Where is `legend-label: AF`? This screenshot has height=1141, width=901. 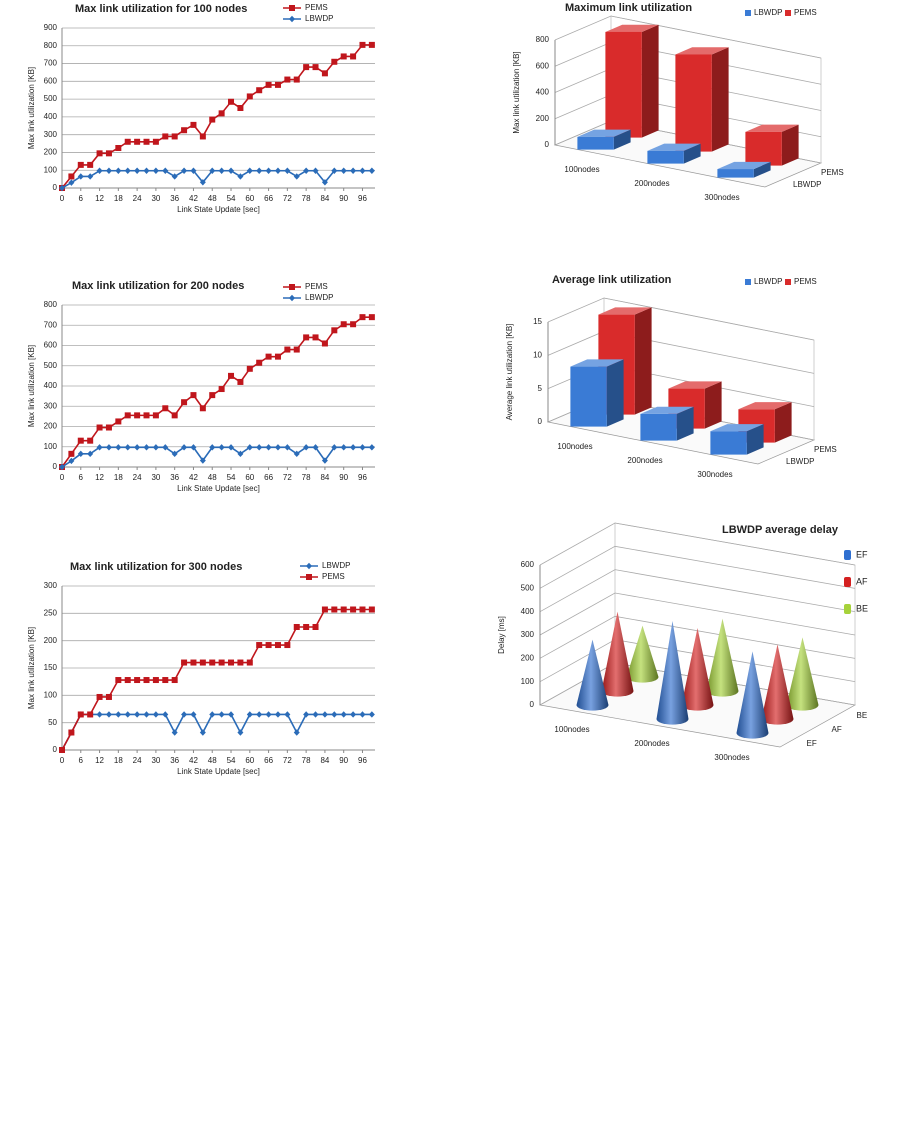
legend-label: AF is located at coordinates (862, 581).